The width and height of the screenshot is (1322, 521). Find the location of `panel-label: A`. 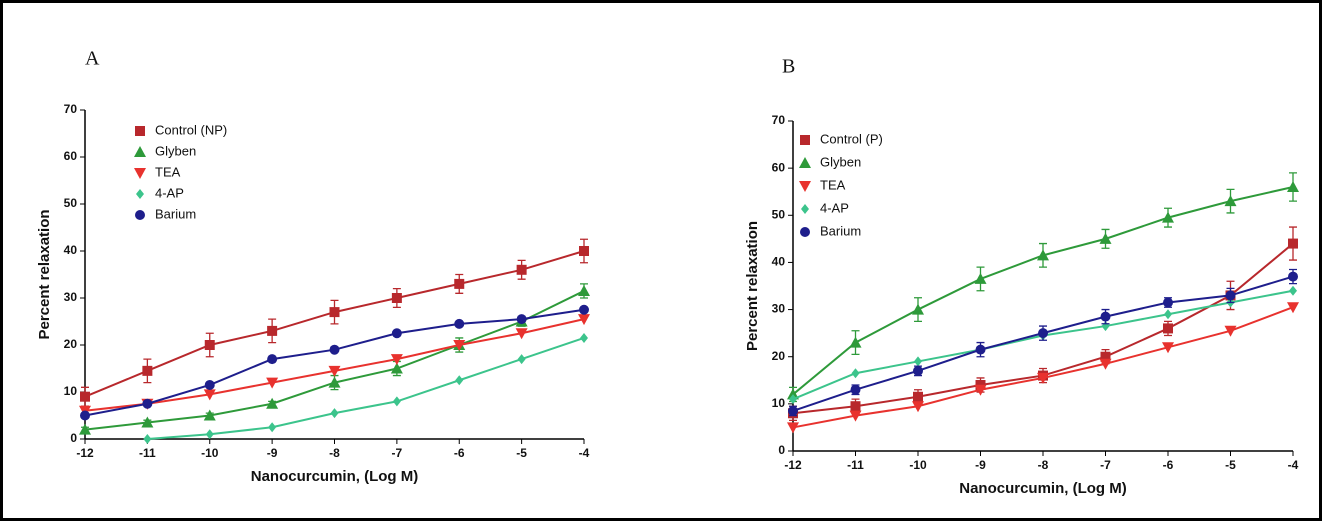

panel-label: A is located at coordinates (92, 59).